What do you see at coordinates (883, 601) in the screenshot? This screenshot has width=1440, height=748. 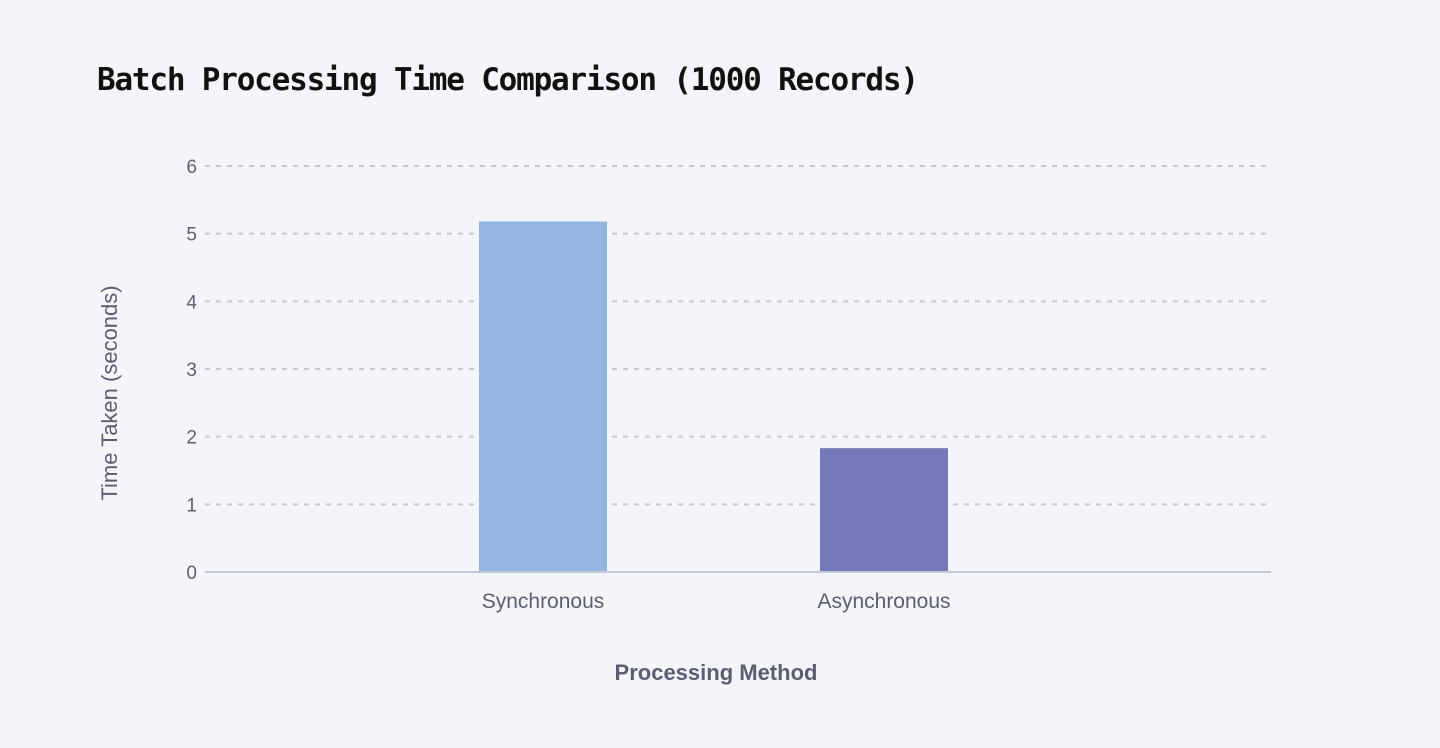 I see `x-tick-label: Asynchronous` at bounding box center [883, 601].